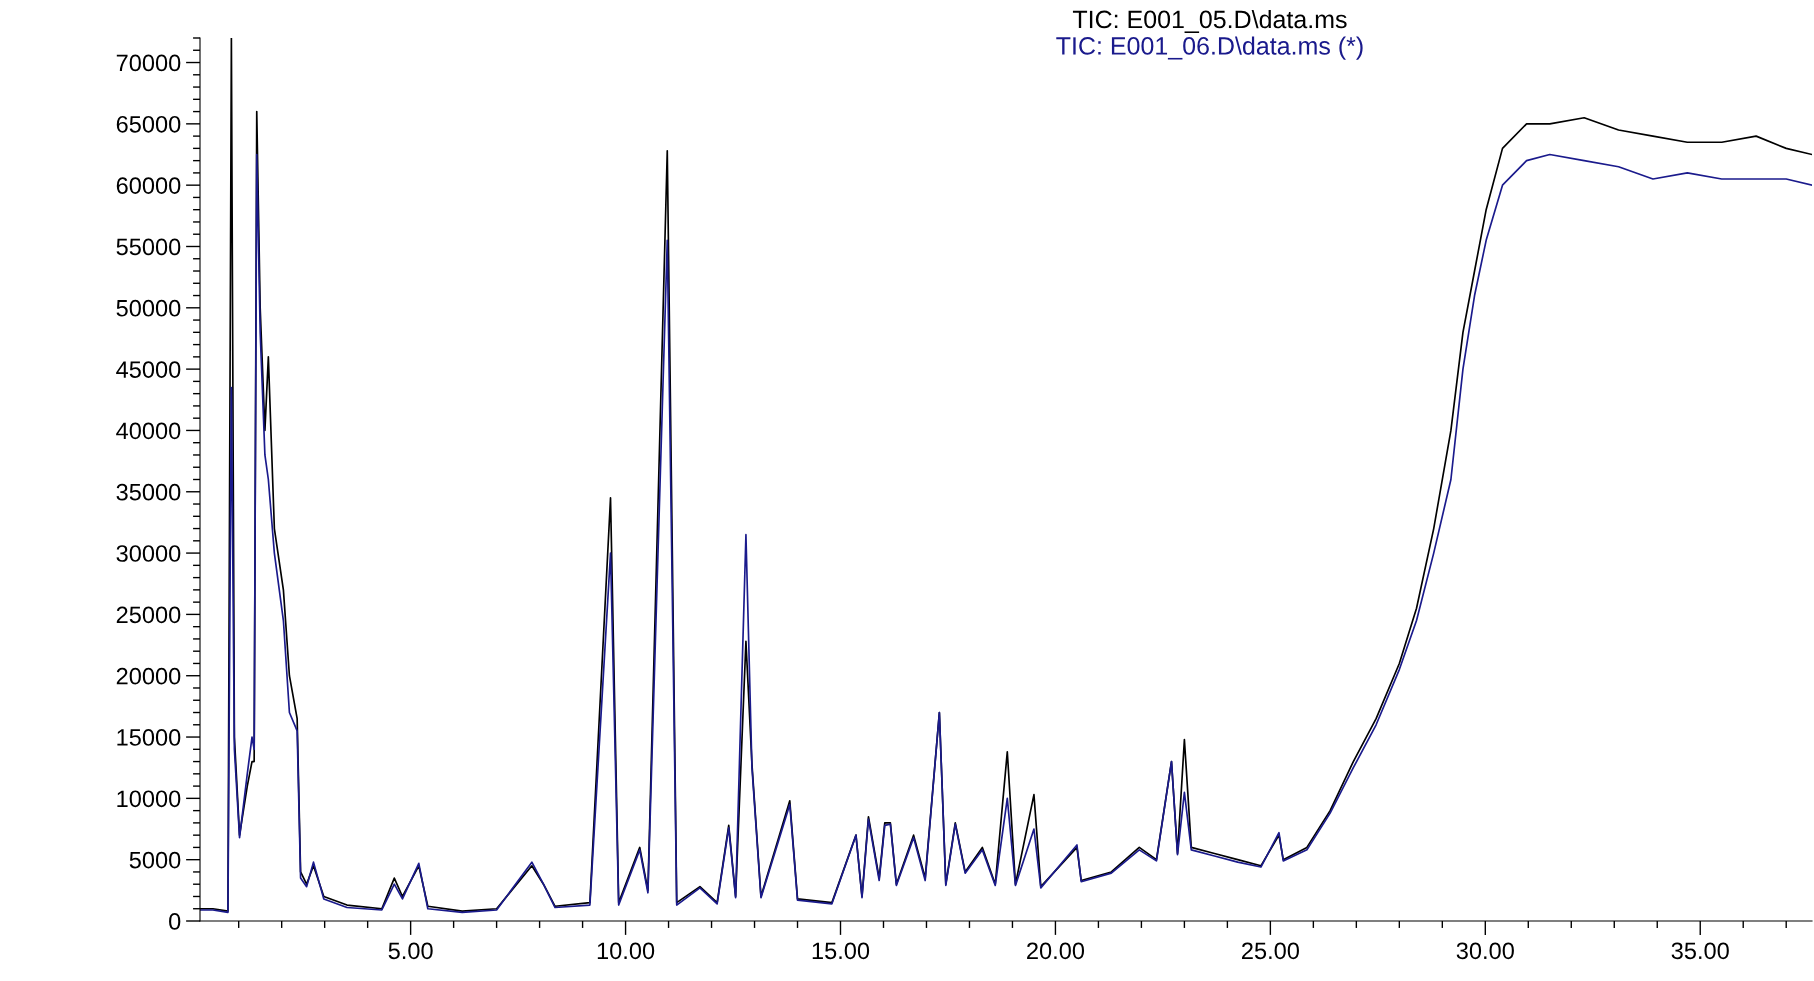 Image resolution: width=1814 pixels, height=981 pixels. I want to click on x-tick-label: 5.00, so click(410, 951).